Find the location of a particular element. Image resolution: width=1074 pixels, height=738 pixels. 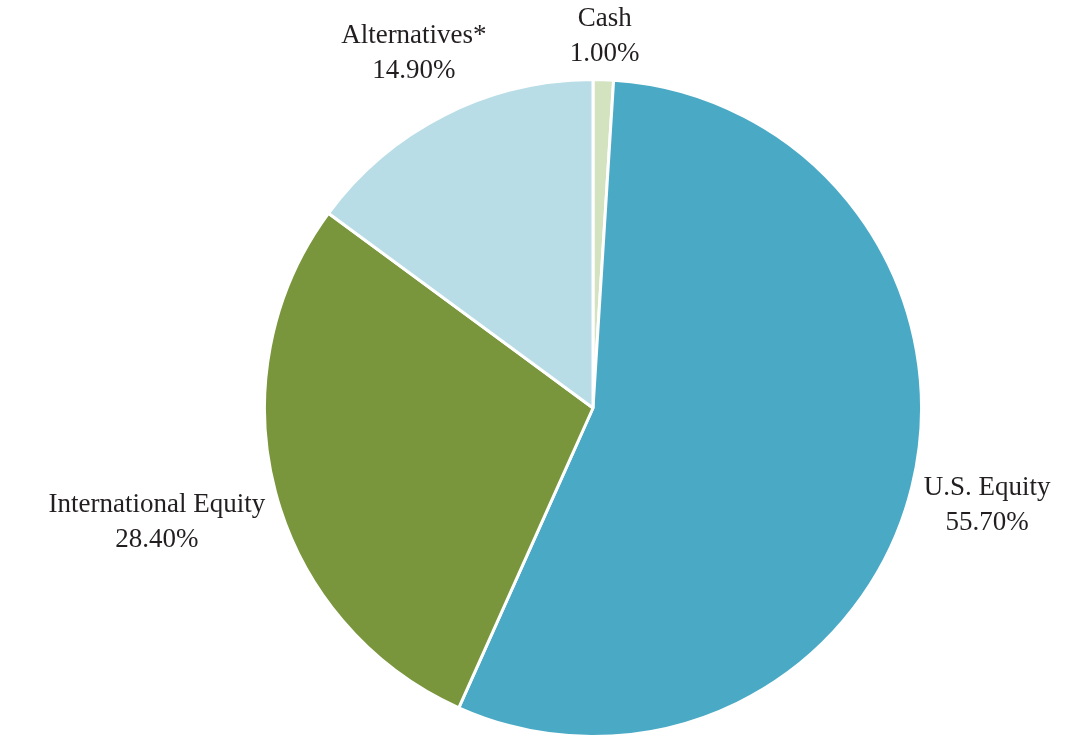

data-label: 28.40% is located at coordinates (157, 538).